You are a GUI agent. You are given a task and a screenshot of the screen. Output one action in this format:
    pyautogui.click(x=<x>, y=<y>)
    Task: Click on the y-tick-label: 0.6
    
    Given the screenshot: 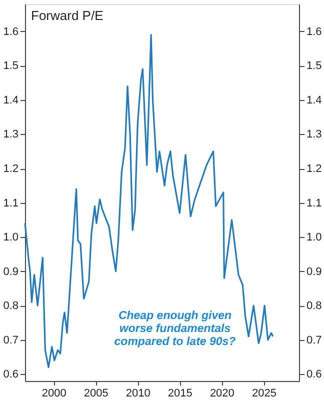 What is the action you would take?
    pyautogui.click(x=10, y=374)
    